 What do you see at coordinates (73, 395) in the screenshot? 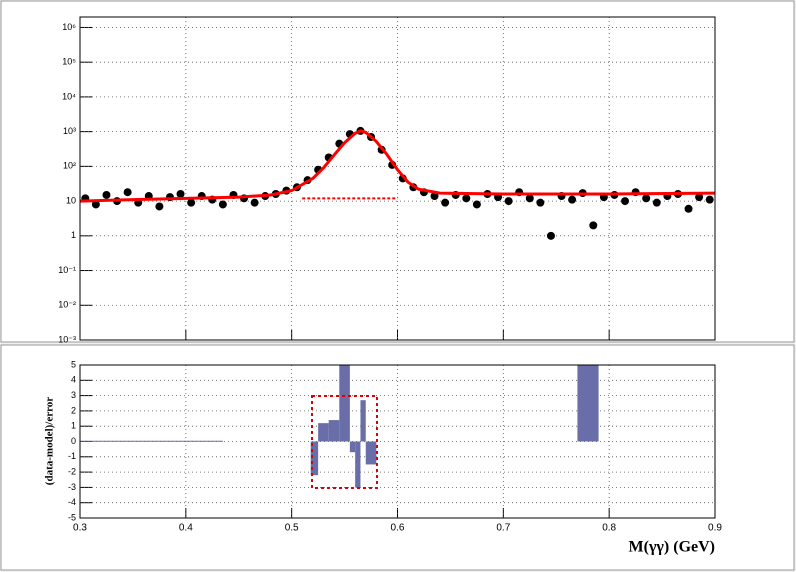
I see `y-tick-label: 3` at bounding box center [73, 395].